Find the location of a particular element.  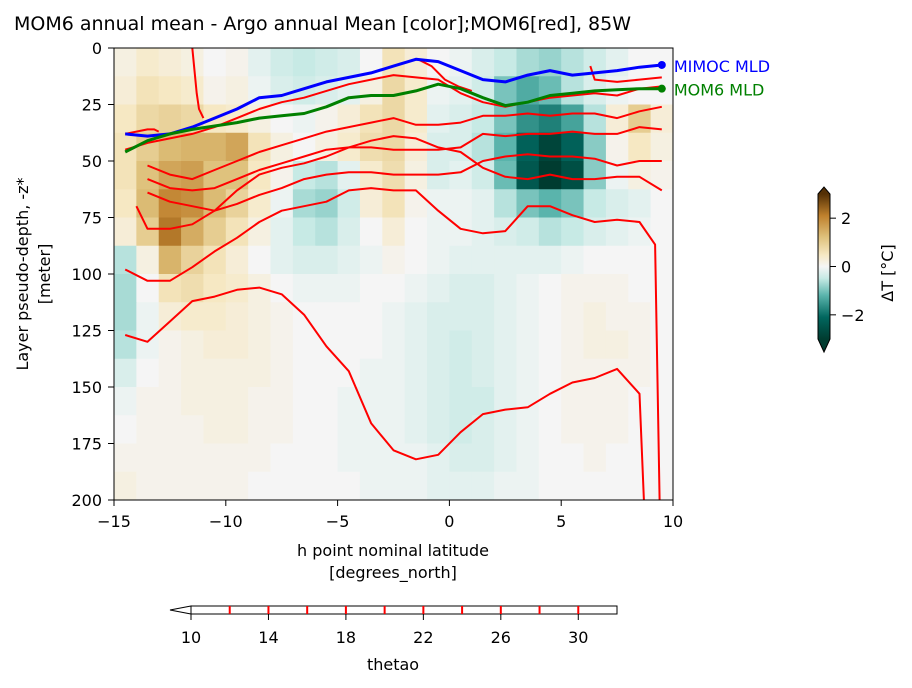

x-tick-label: 0 is located at coordinates (449, 521).